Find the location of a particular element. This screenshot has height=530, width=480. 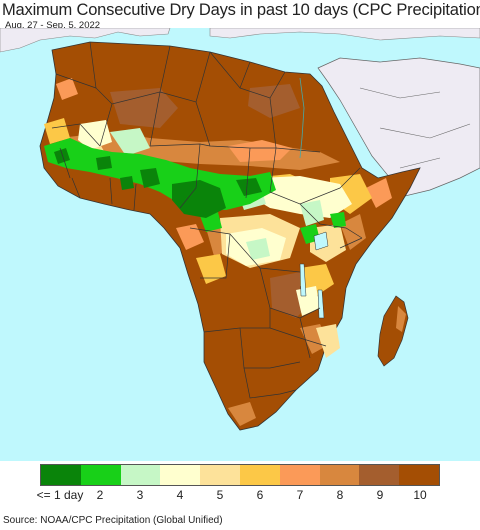

nile-river is located at coordinates (302, 118).